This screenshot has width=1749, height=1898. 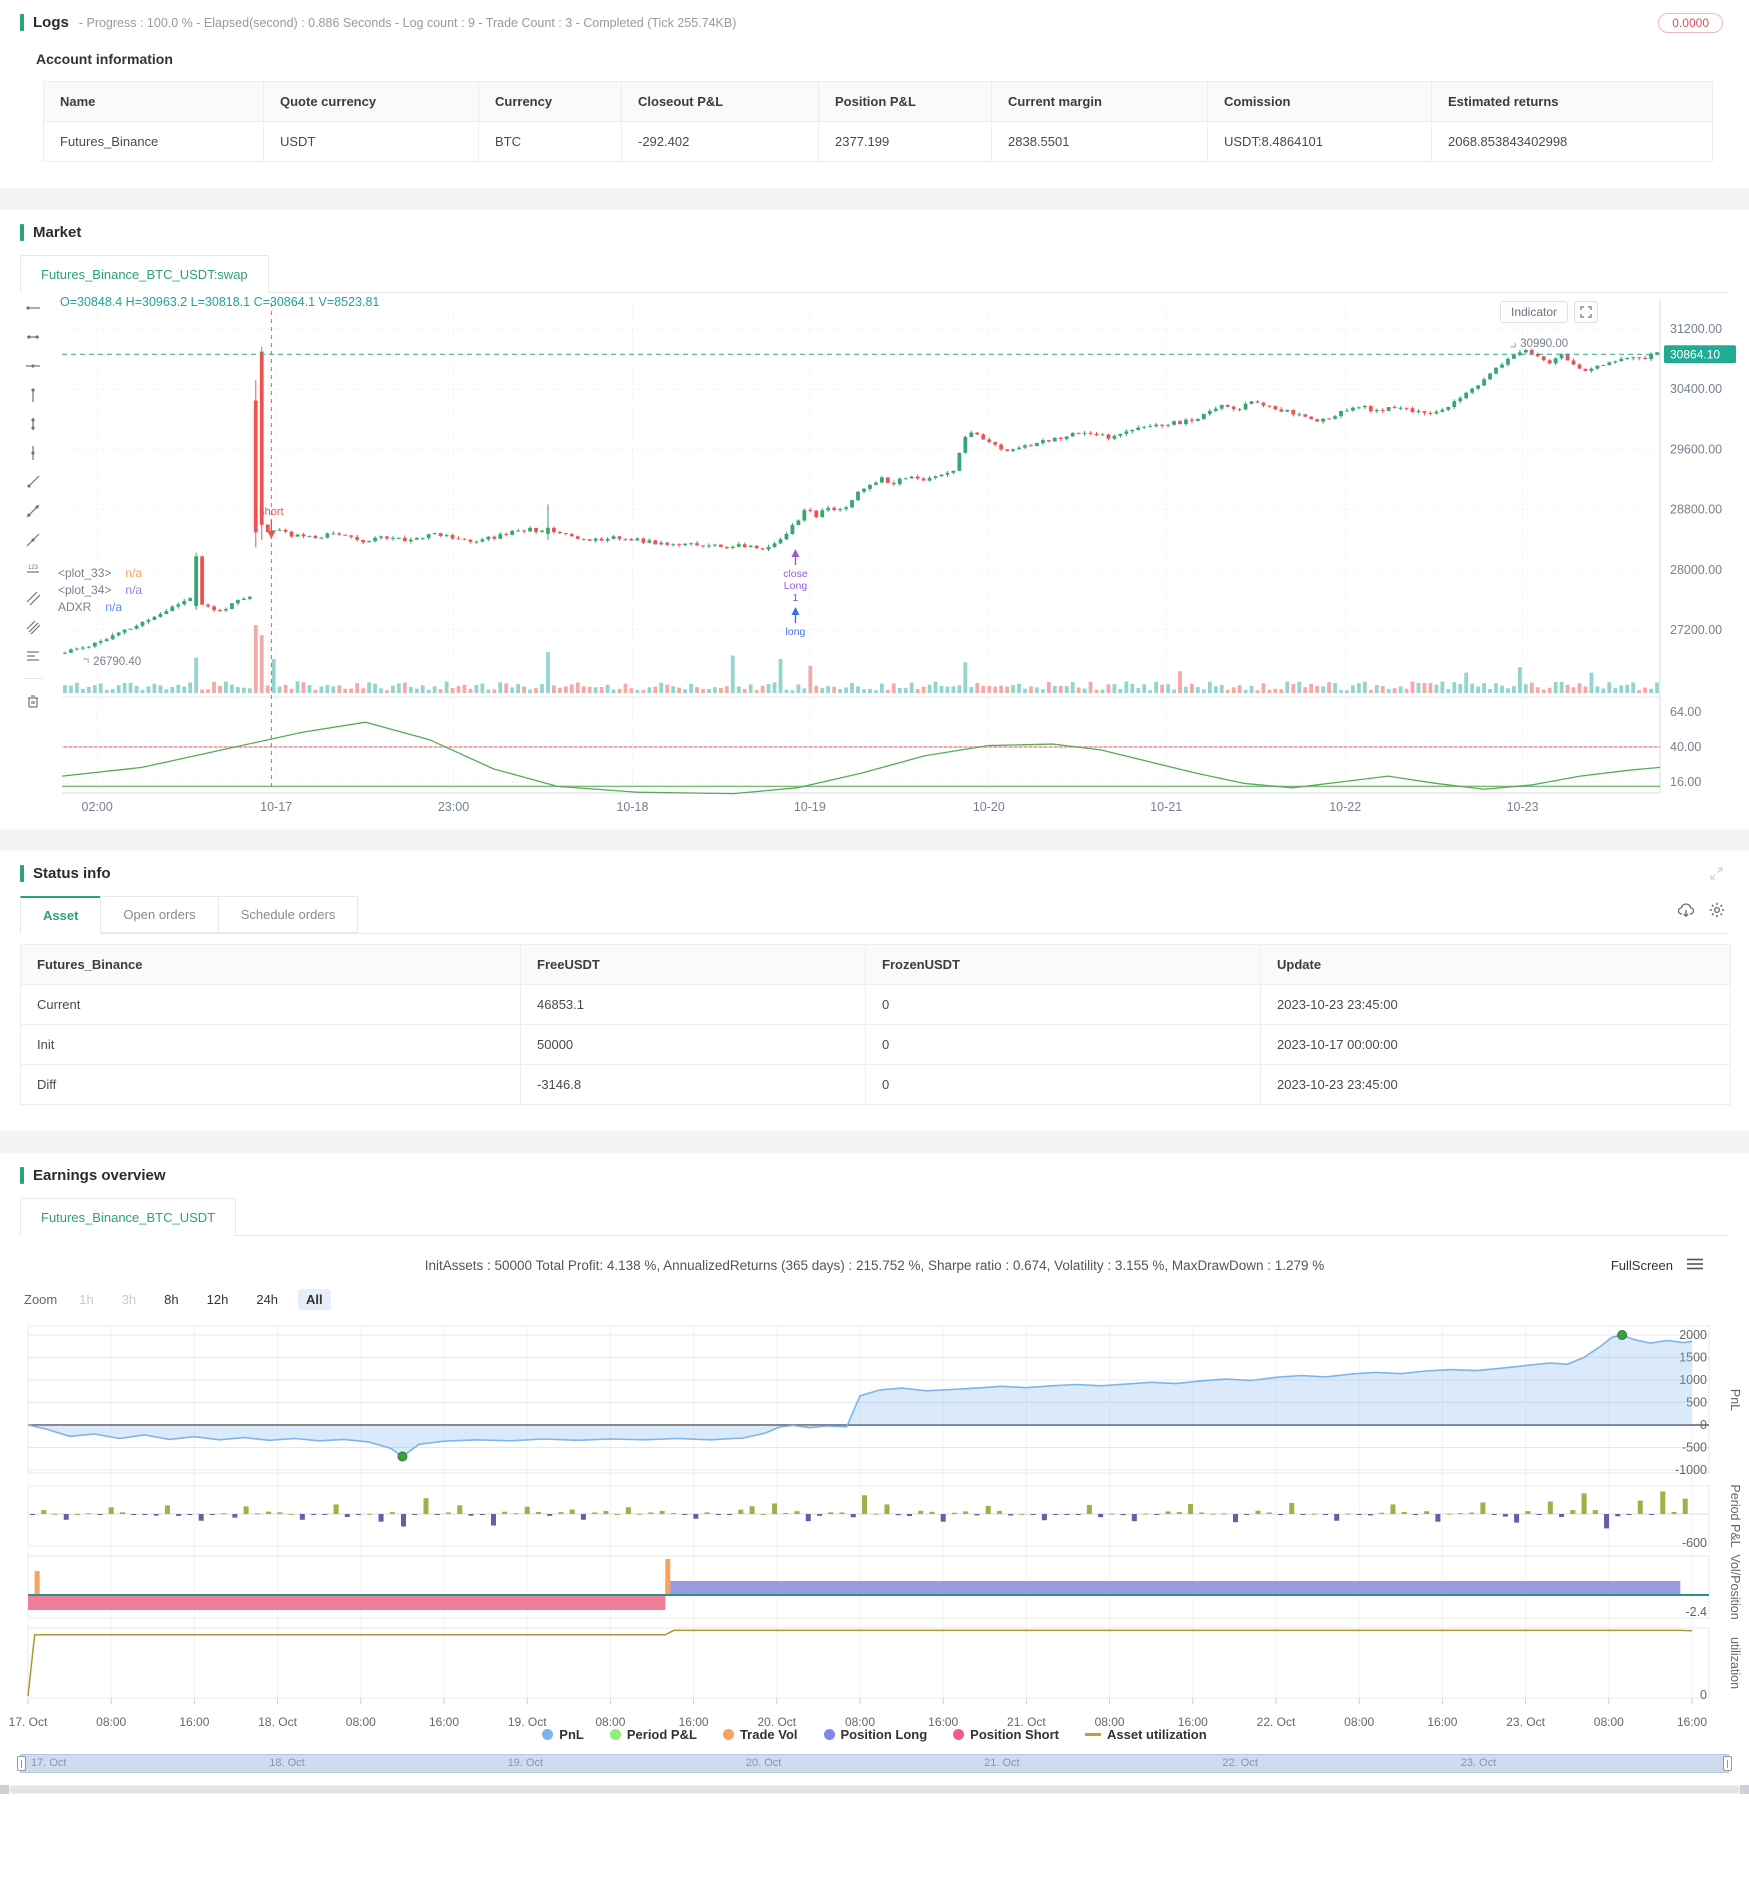 What do you see at coordinates (33, 598) in the screenshot?
I see `tool-parallel-line-icon` at bounding box center [33, 598].